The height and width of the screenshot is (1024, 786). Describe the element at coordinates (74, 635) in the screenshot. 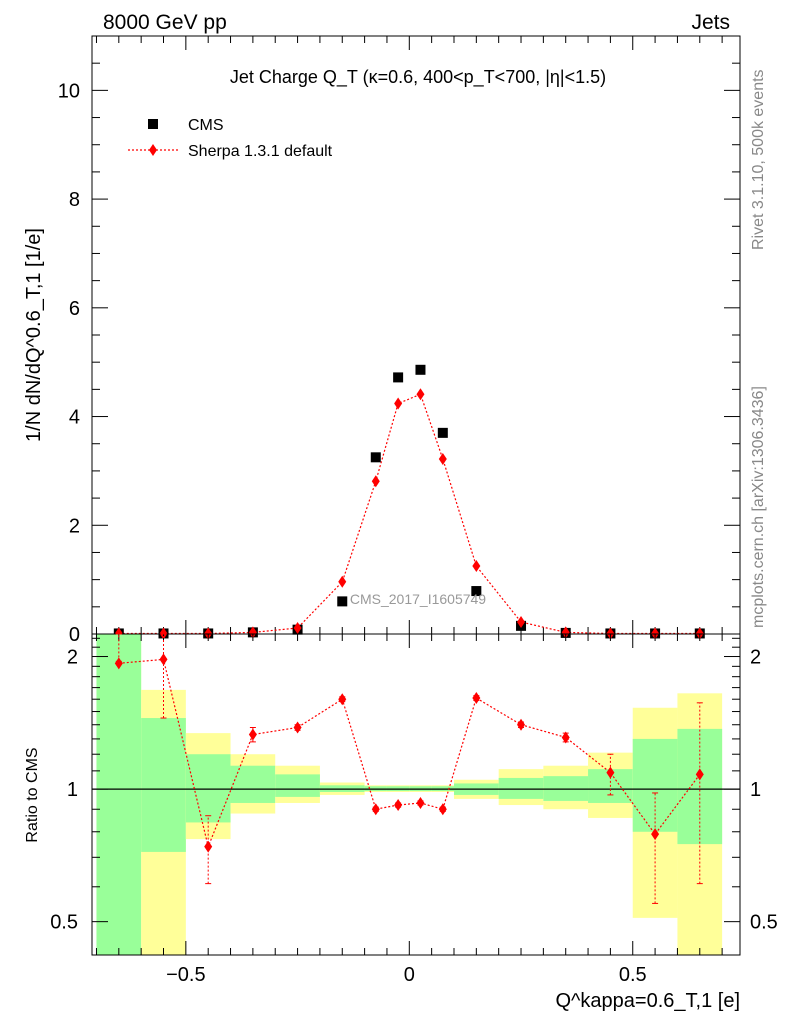

I see `main-y-tick-label: 0` at that location.